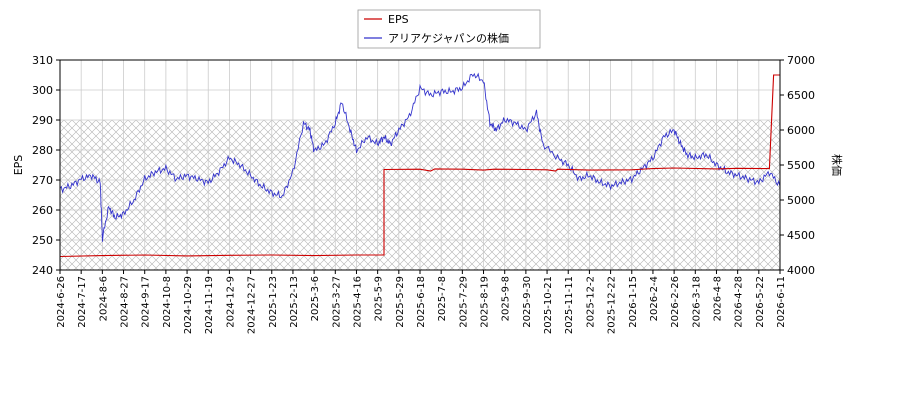  What do you see at coordinates (612, 305) in the screenshot?
I see `x-tick-label: 2025-12-22` at bounding box center [612, 305].